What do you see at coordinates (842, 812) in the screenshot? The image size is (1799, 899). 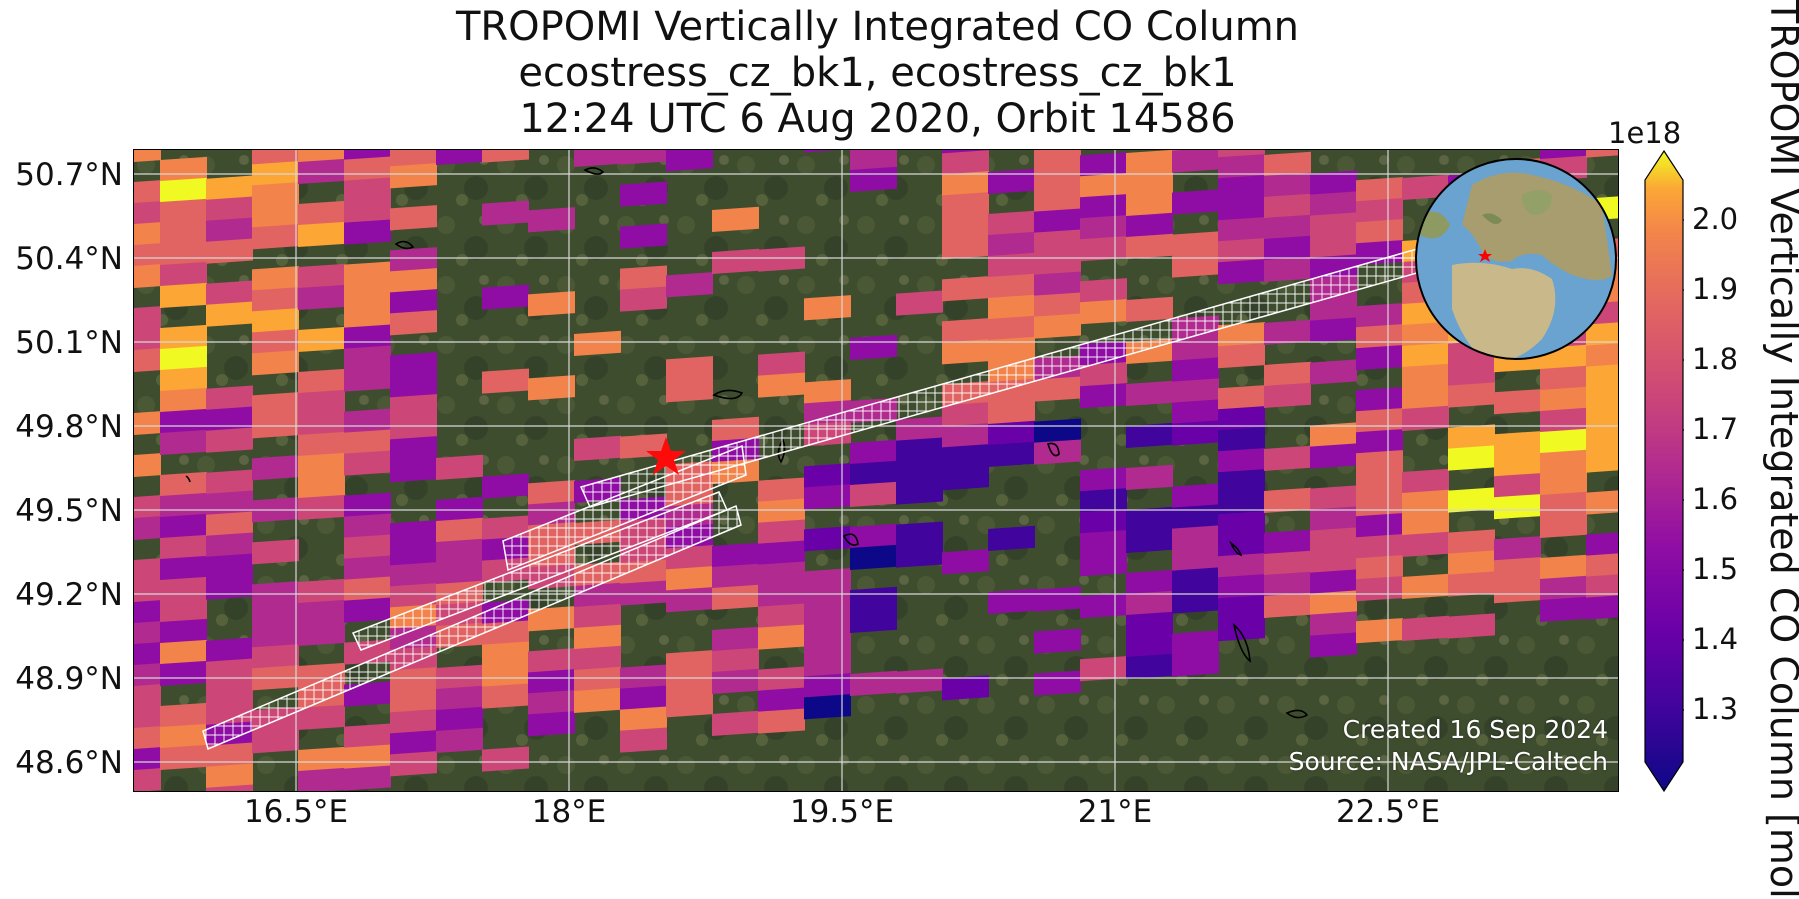 I see `lon-tick: 19.5°E` at bounding box center [842, 812].